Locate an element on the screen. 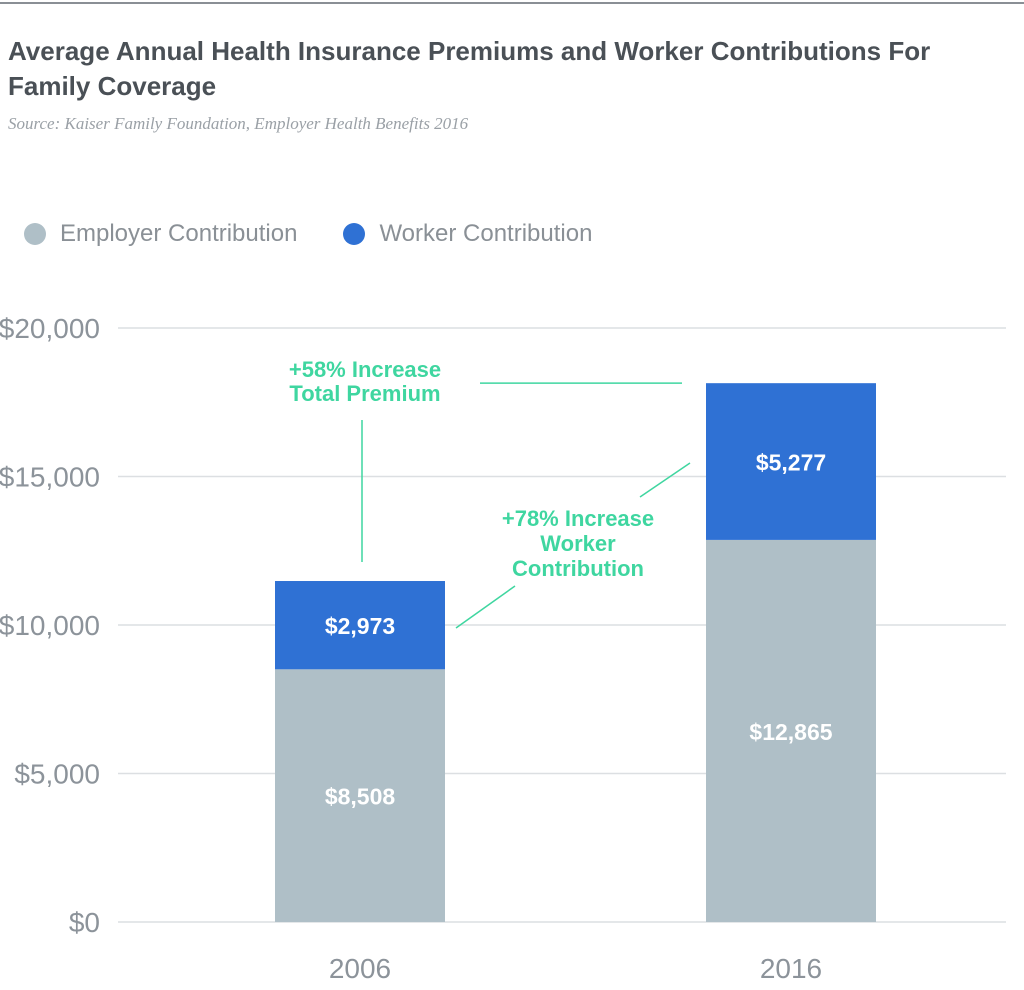 Image resolution: width=1024 pixels, height=990 pixels. legend-label-employer: Employer Contribution is located at coordinates (179, 233).